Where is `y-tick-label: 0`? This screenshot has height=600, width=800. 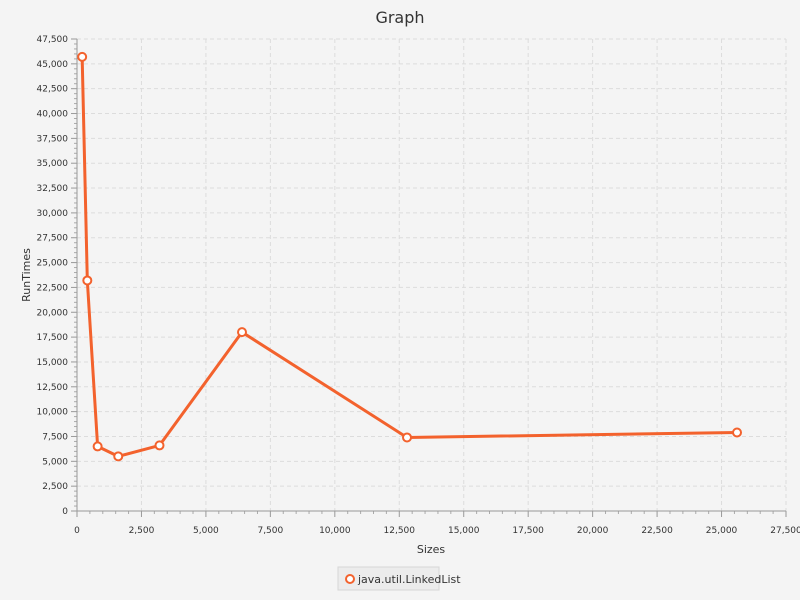
y-tick-label: 0 is located at coordinates (65, 512).